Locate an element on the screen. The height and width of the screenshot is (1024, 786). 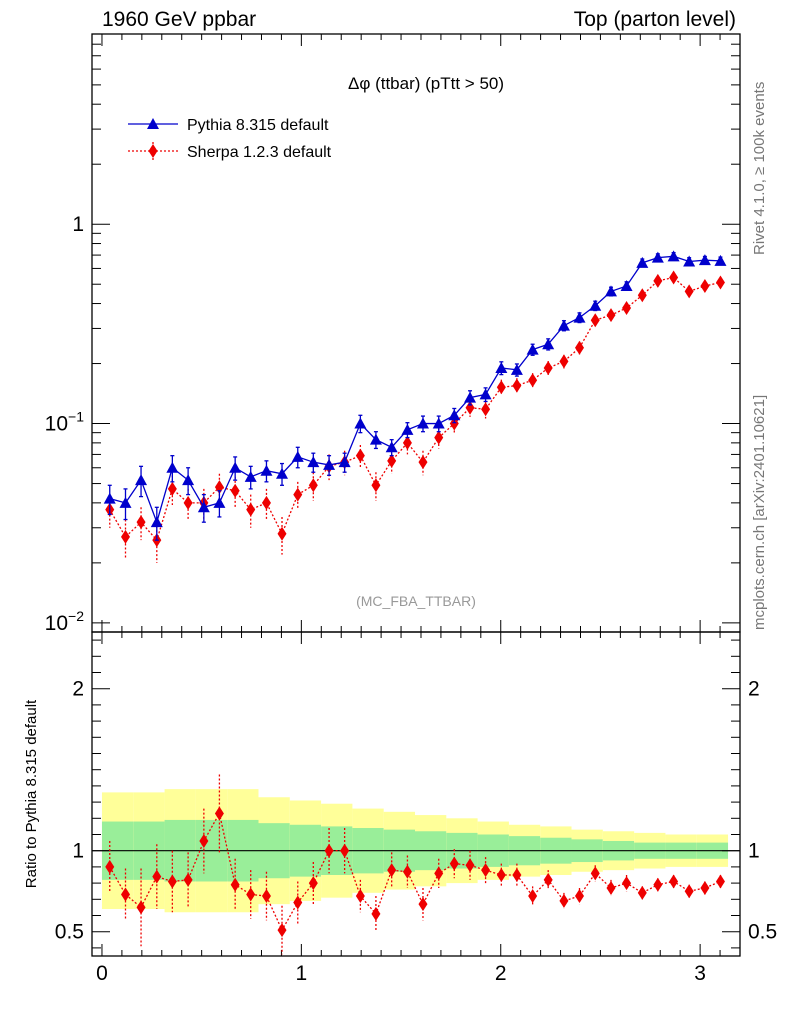
legend-item: Pythia 8.315 default is located at coordinates (228, 125).